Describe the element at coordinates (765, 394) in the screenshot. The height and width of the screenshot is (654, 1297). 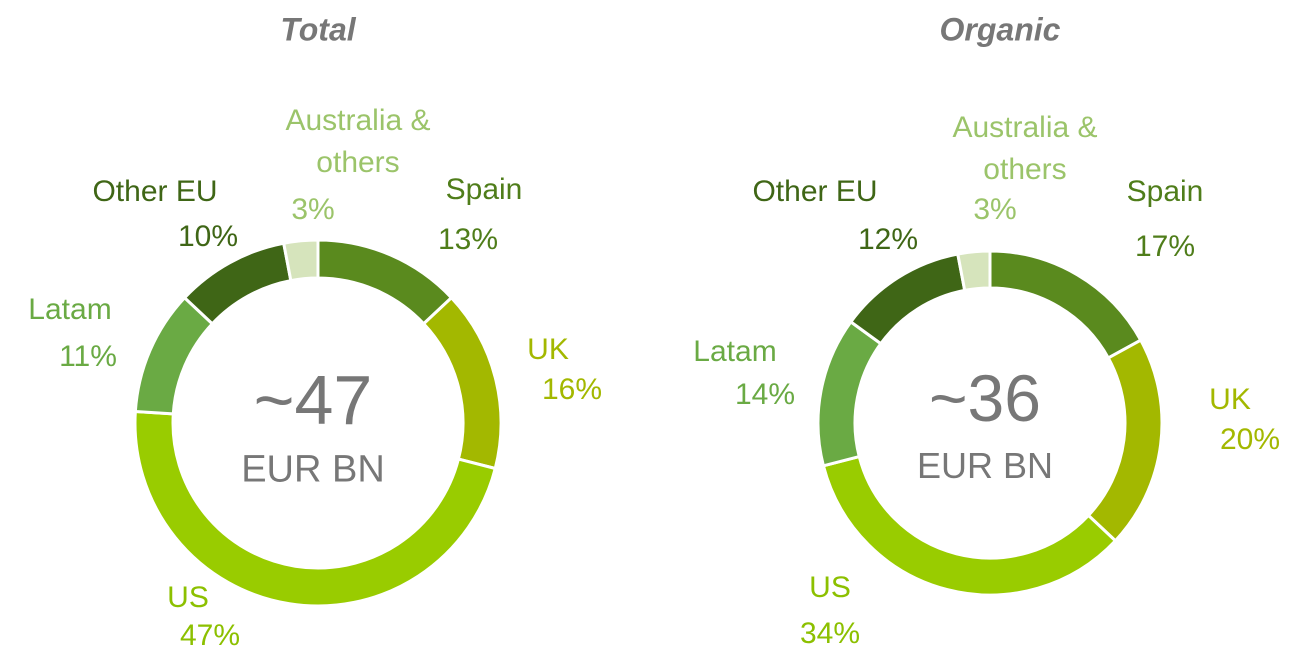
I see `value-label: 14%` at that location.